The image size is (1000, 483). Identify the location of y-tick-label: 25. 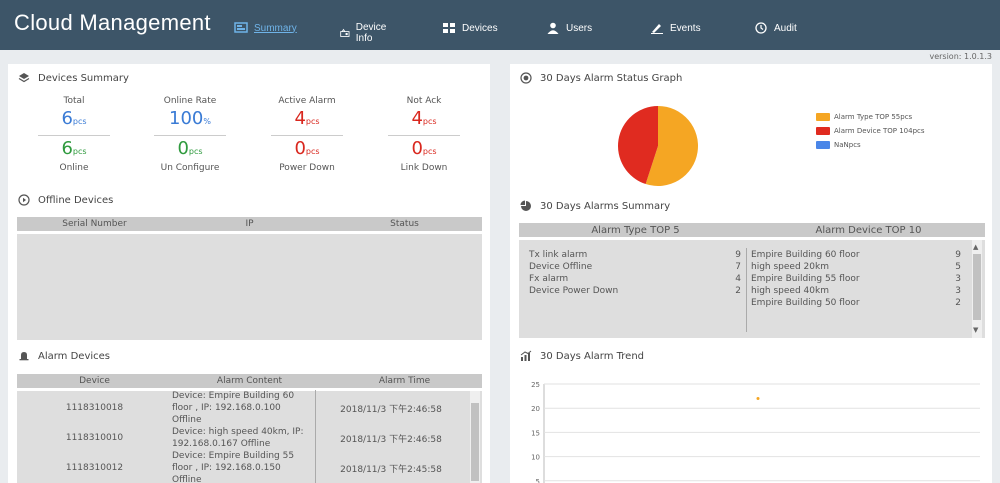
(535, 385).